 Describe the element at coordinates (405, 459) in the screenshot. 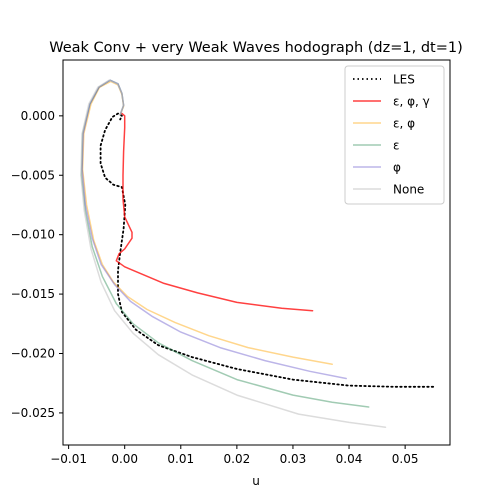

I see `x-tick-label: 0.05` at that location.